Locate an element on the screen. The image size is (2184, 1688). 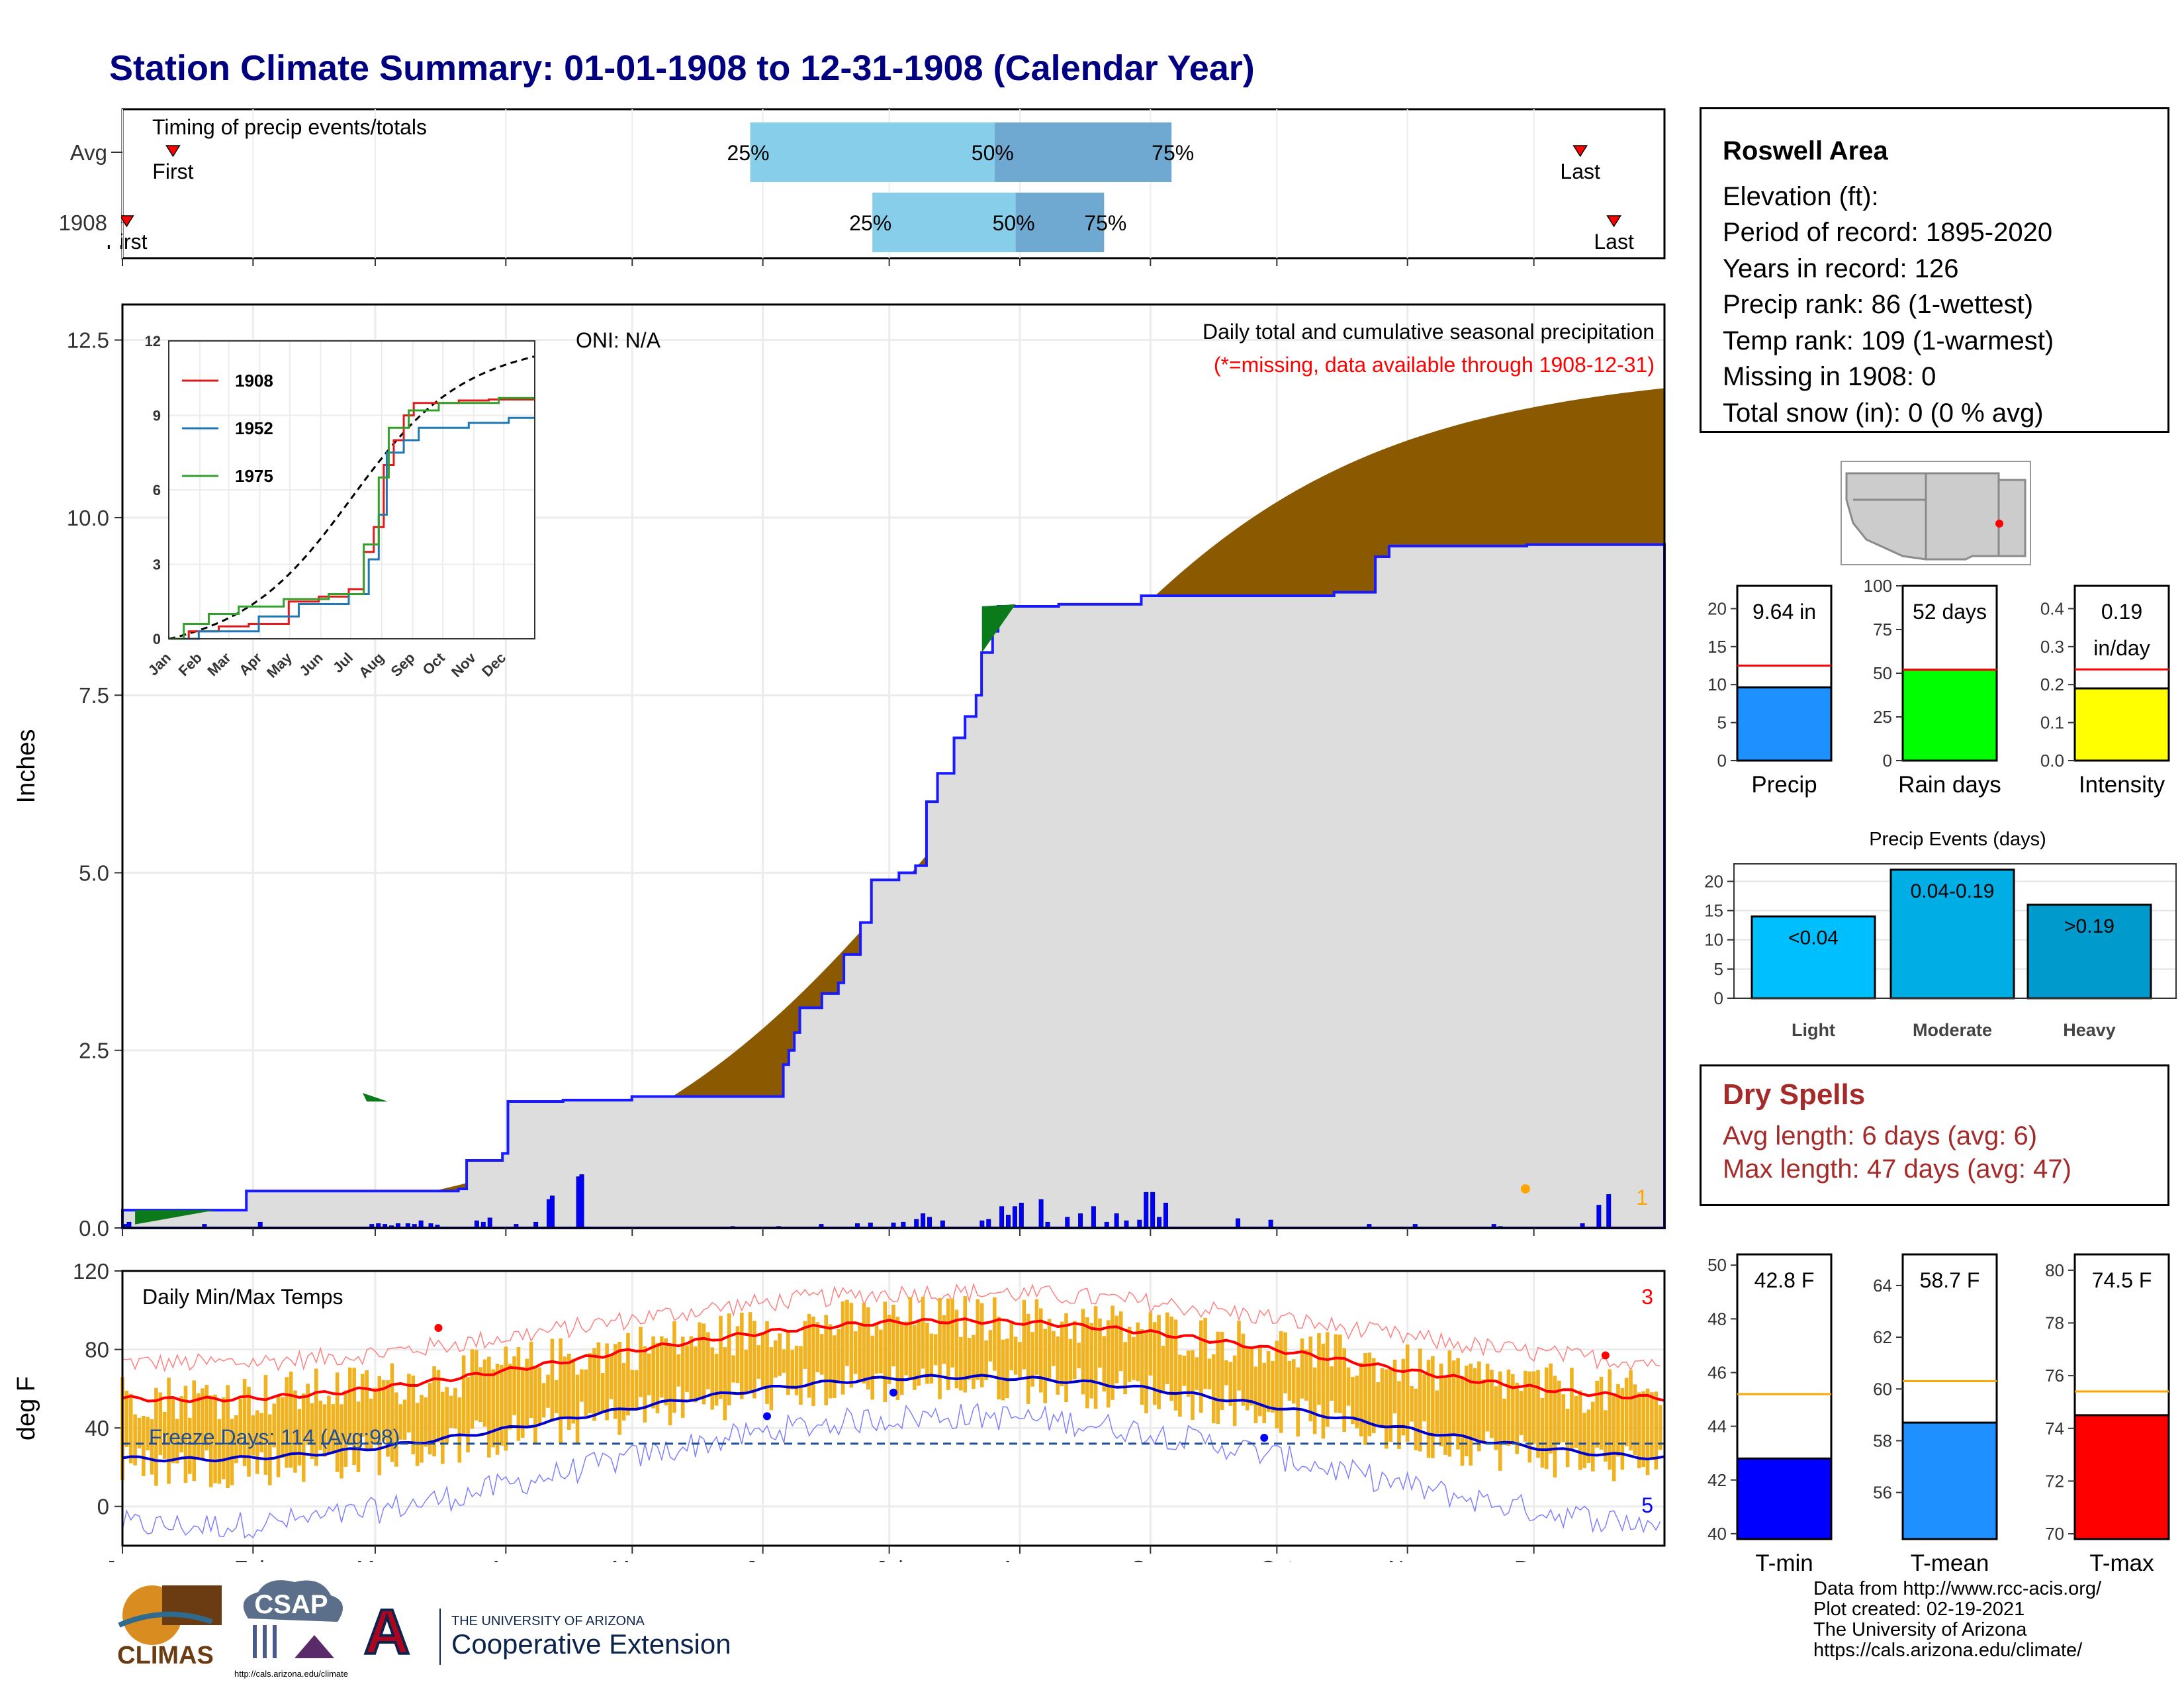
timing-p50-label: 50% is located at coordinates (1014, 223).